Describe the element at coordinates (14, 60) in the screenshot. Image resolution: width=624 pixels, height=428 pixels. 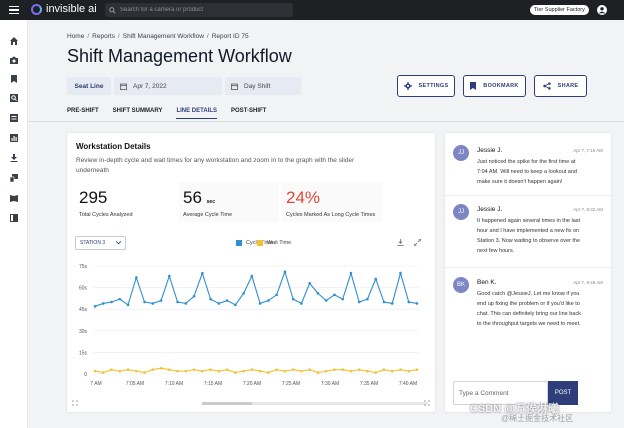
I see `camera-icon` at that location.